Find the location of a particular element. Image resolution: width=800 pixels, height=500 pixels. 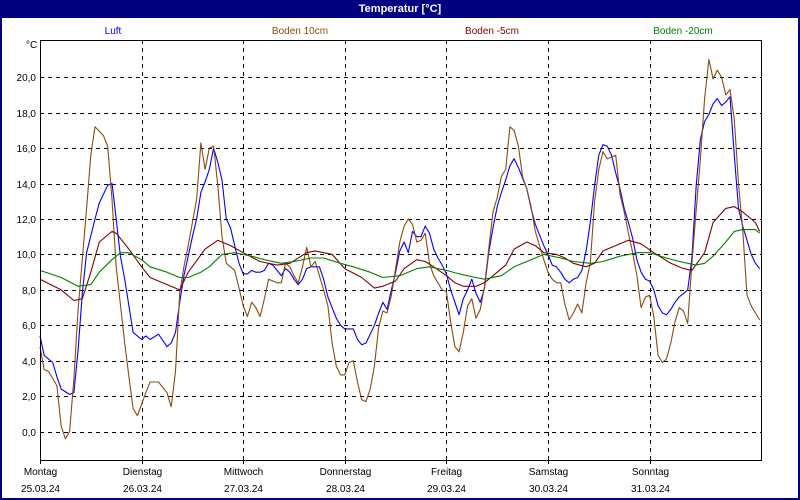

y-axis-unit-label: °C is located at coordinates (31, 45).